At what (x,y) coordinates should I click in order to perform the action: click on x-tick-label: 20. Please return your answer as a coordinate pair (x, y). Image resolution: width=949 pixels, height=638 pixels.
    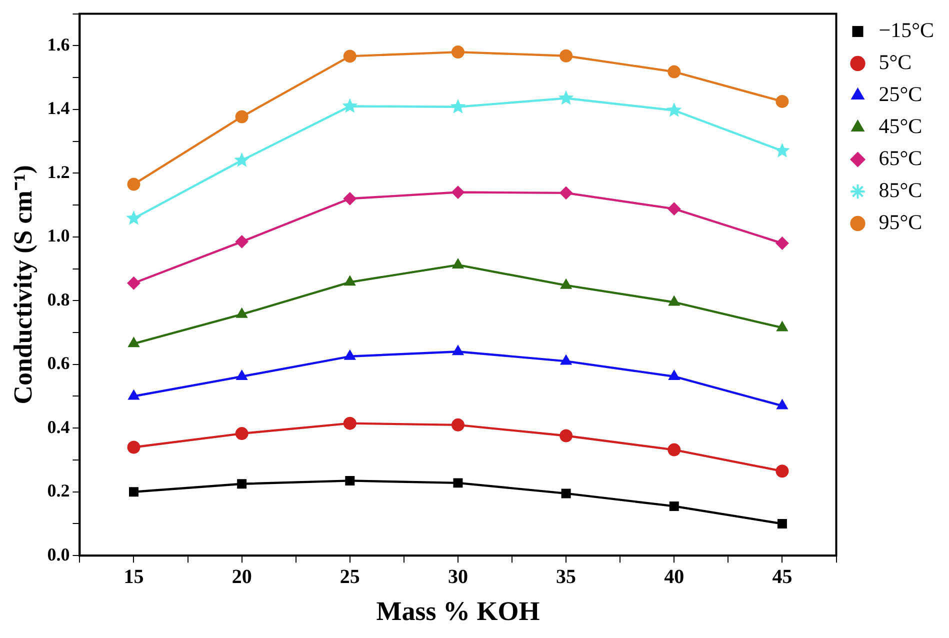
    Looking at the image, I should click on (242, 577).